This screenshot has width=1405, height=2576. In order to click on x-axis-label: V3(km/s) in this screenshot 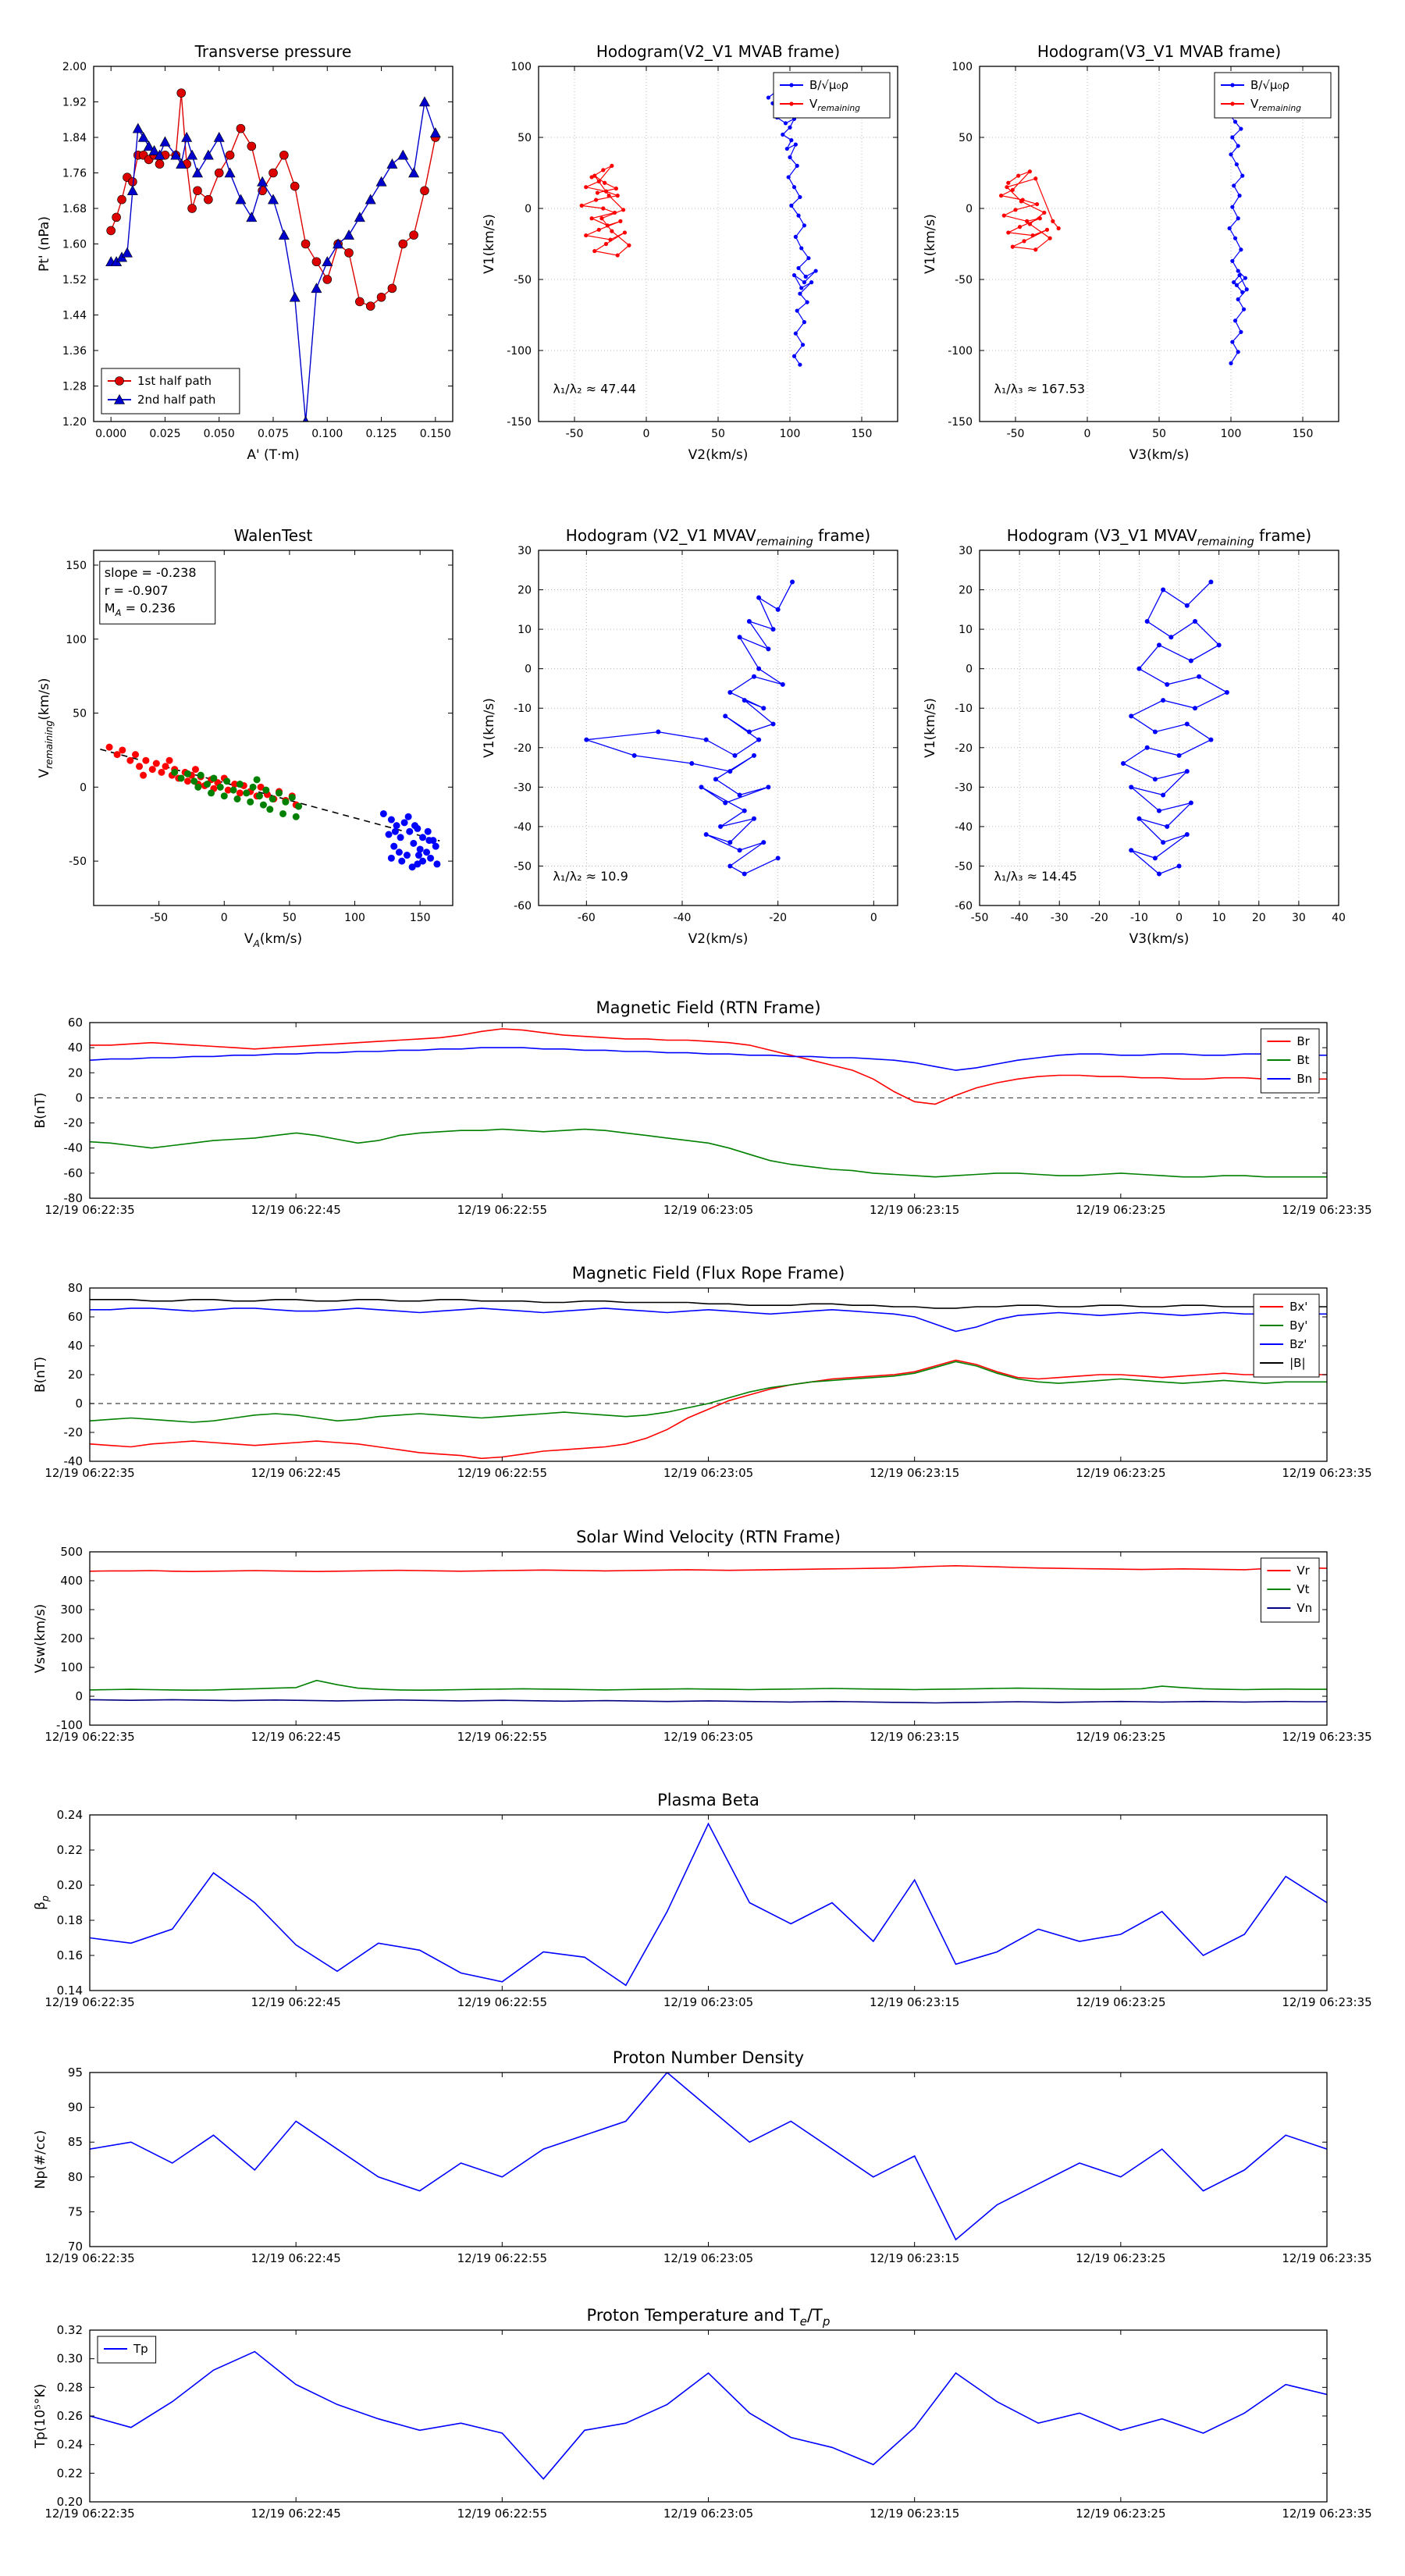, I will do `click(1159, 939)`.